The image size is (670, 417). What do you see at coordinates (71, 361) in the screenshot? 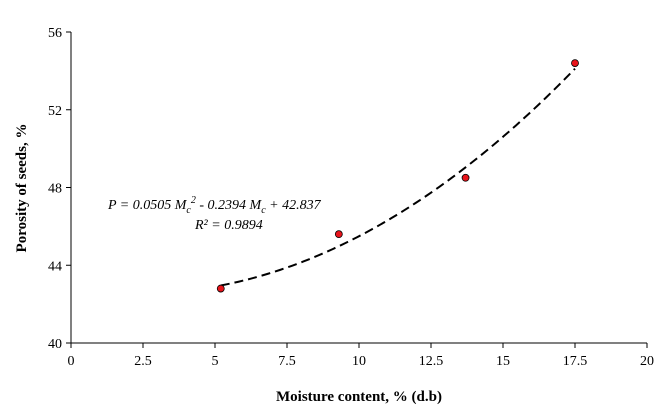
I see `x-tick-label: 0` at bounding box center [71, 361].